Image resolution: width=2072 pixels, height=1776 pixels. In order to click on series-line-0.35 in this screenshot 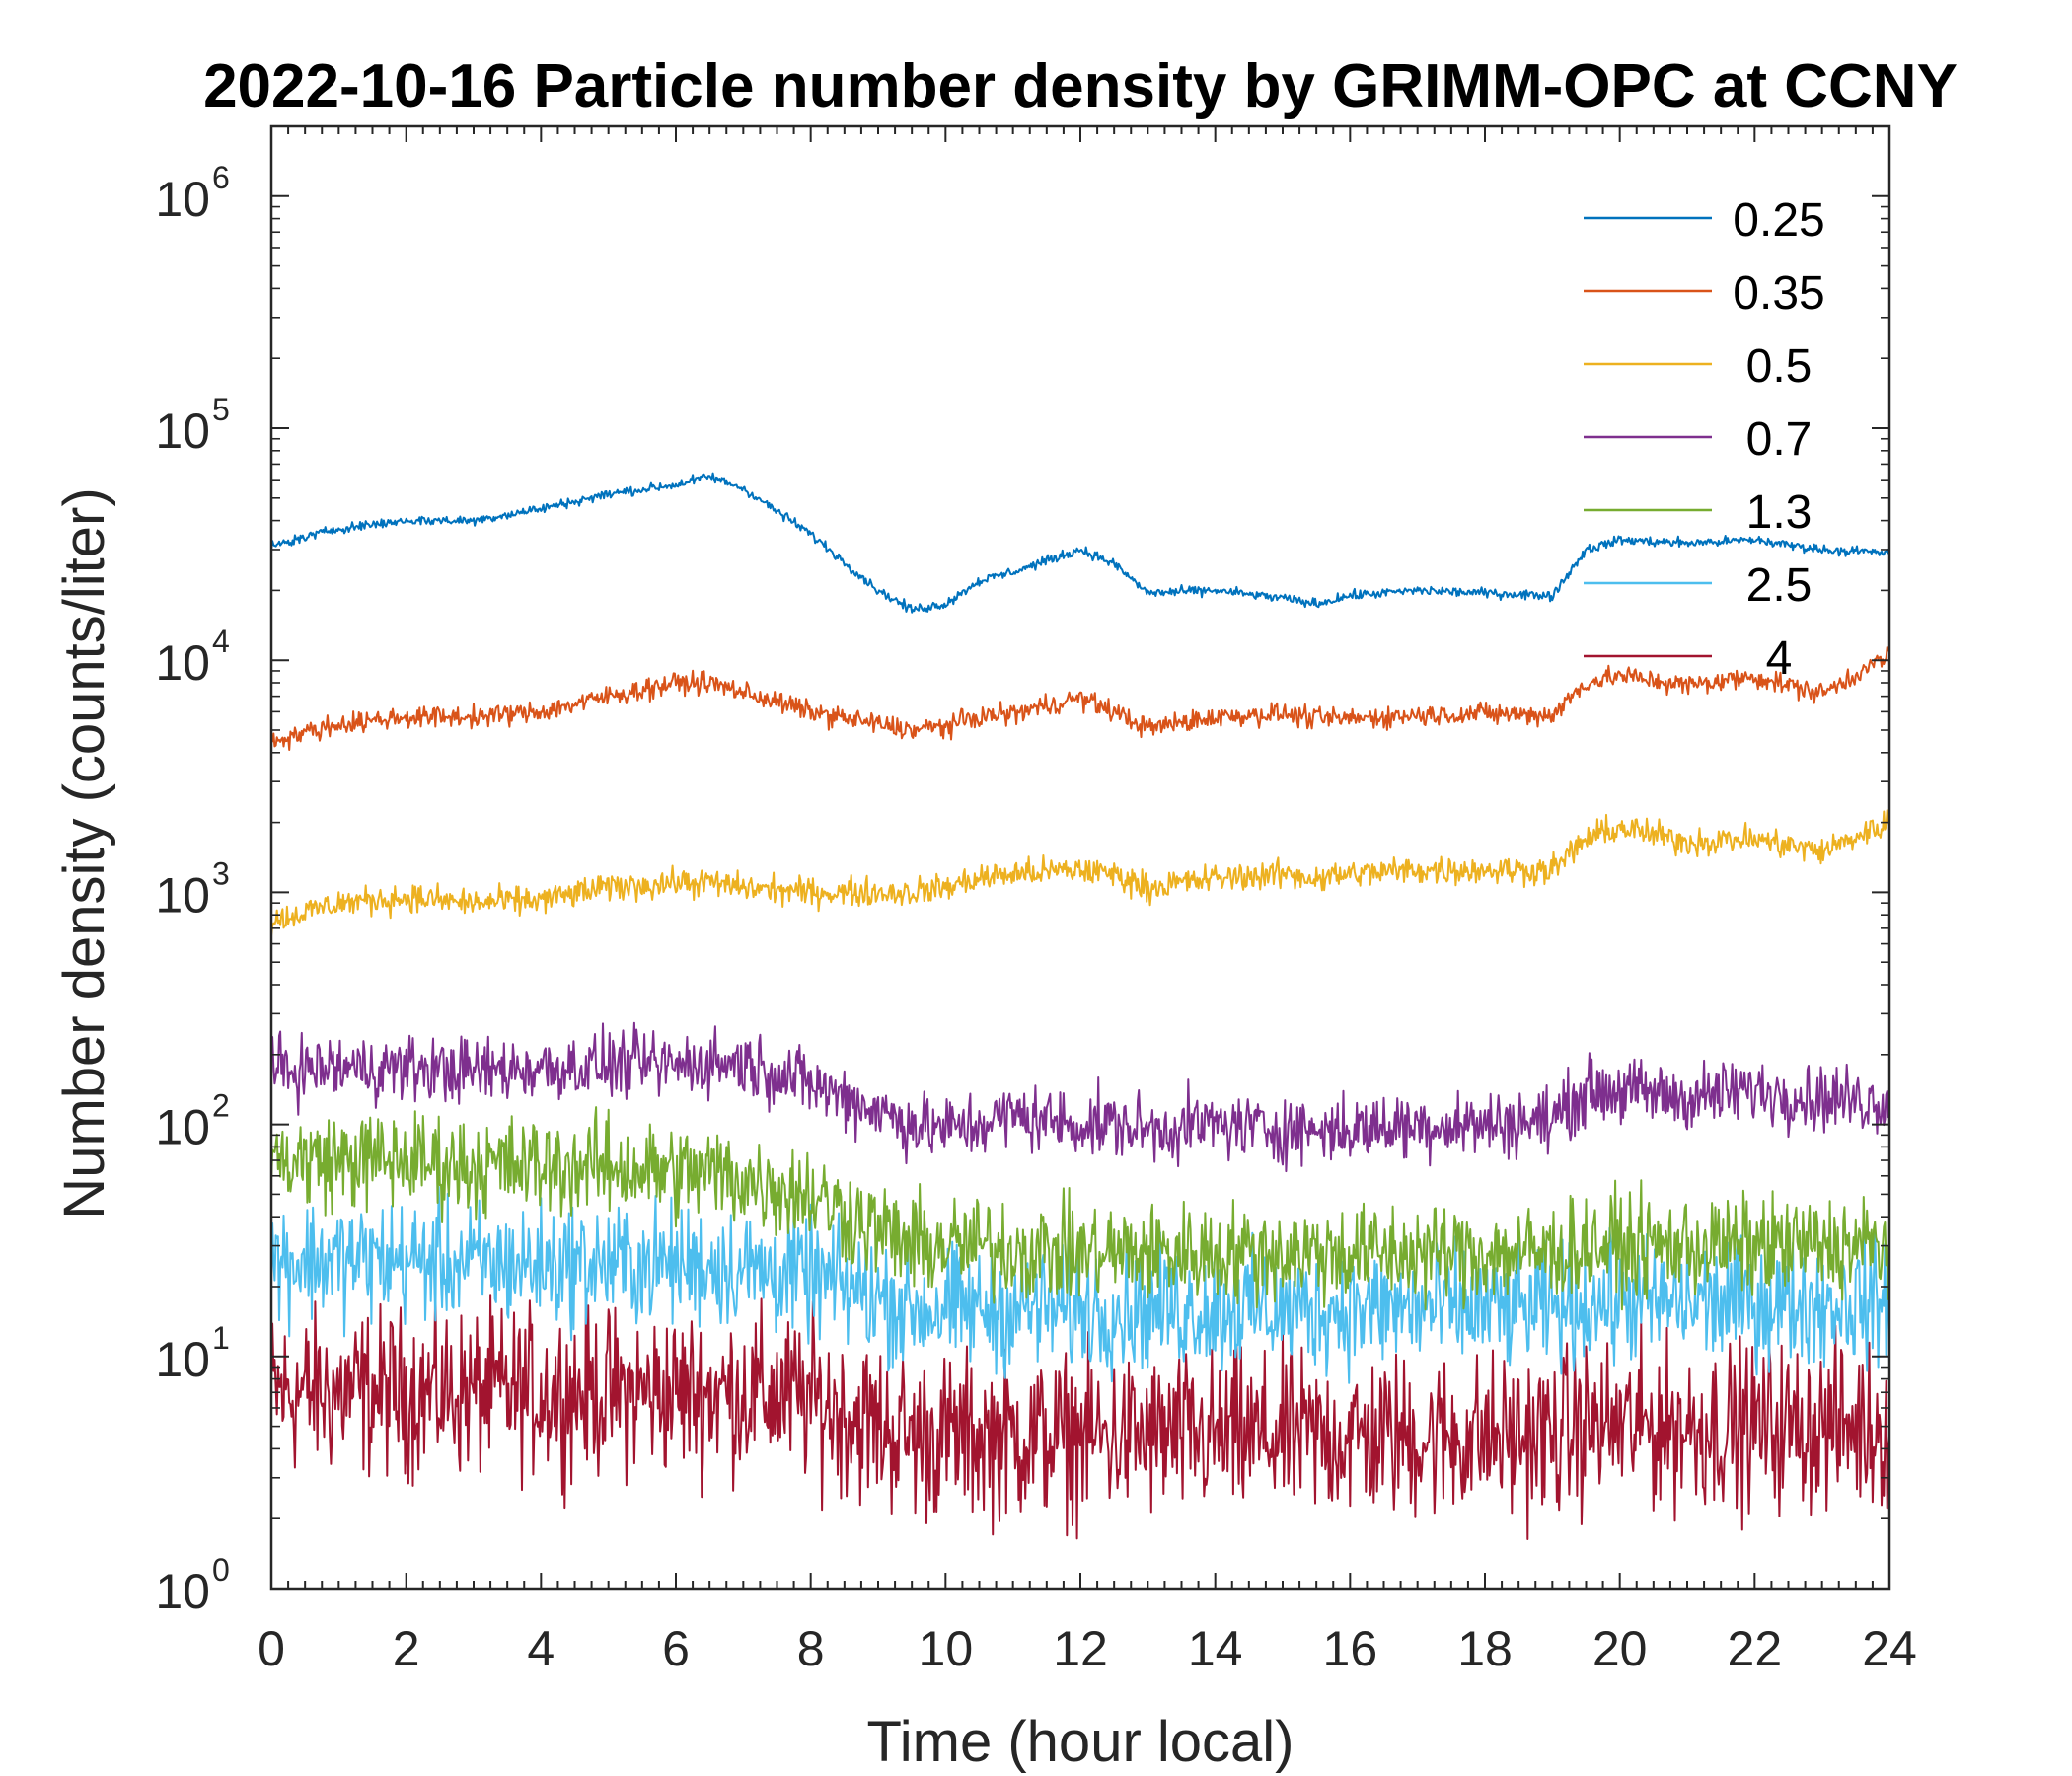, I will do `click(1080, 699)`.